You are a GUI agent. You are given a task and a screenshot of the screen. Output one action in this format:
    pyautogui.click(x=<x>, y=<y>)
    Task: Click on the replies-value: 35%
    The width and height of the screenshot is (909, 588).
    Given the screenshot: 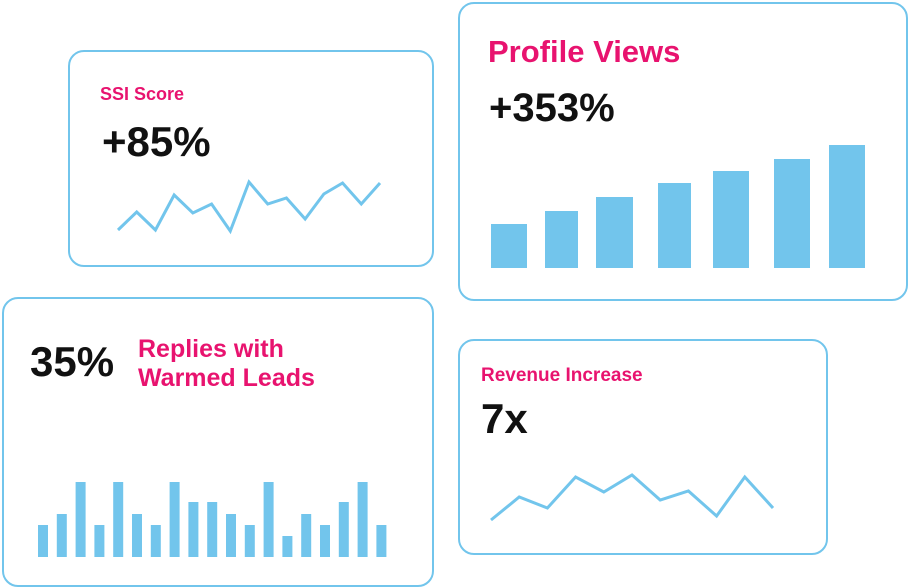 What is the action you would take?
    pyautogui.click(x=72, y=361)
    